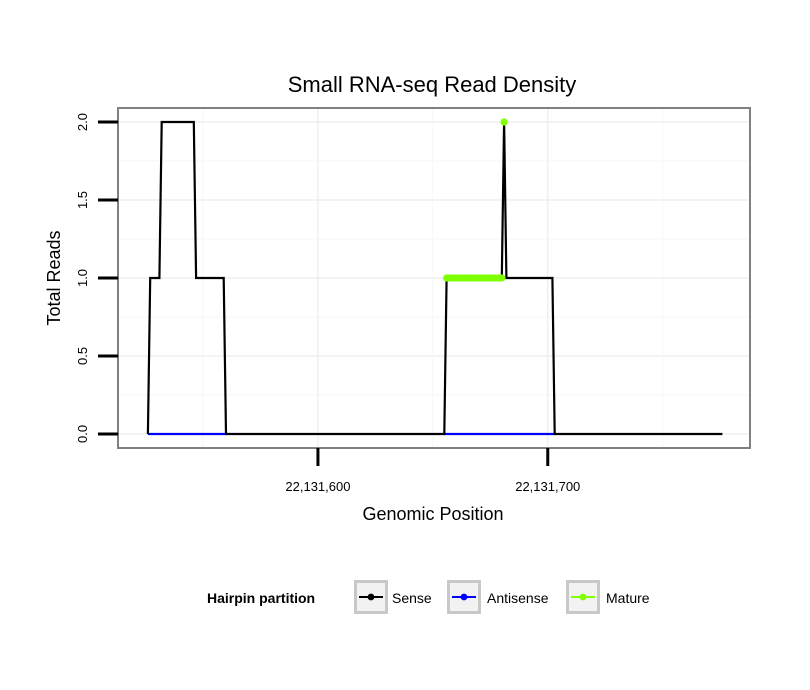 The image size is (810, 690). I want to click on legend-dot-sense, so click(371, 597).